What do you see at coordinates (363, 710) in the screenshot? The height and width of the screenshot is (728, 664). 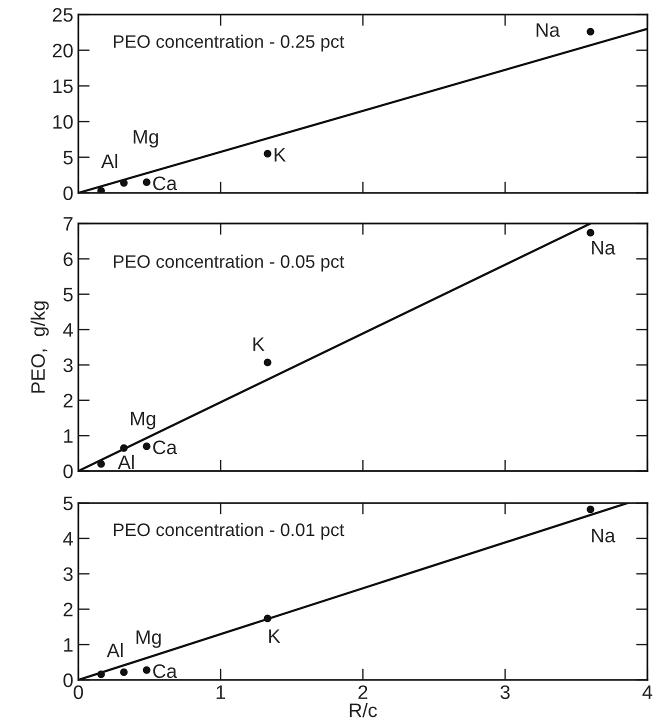 I see `x-axis-title: R/c` at bounding box center [363, 710].